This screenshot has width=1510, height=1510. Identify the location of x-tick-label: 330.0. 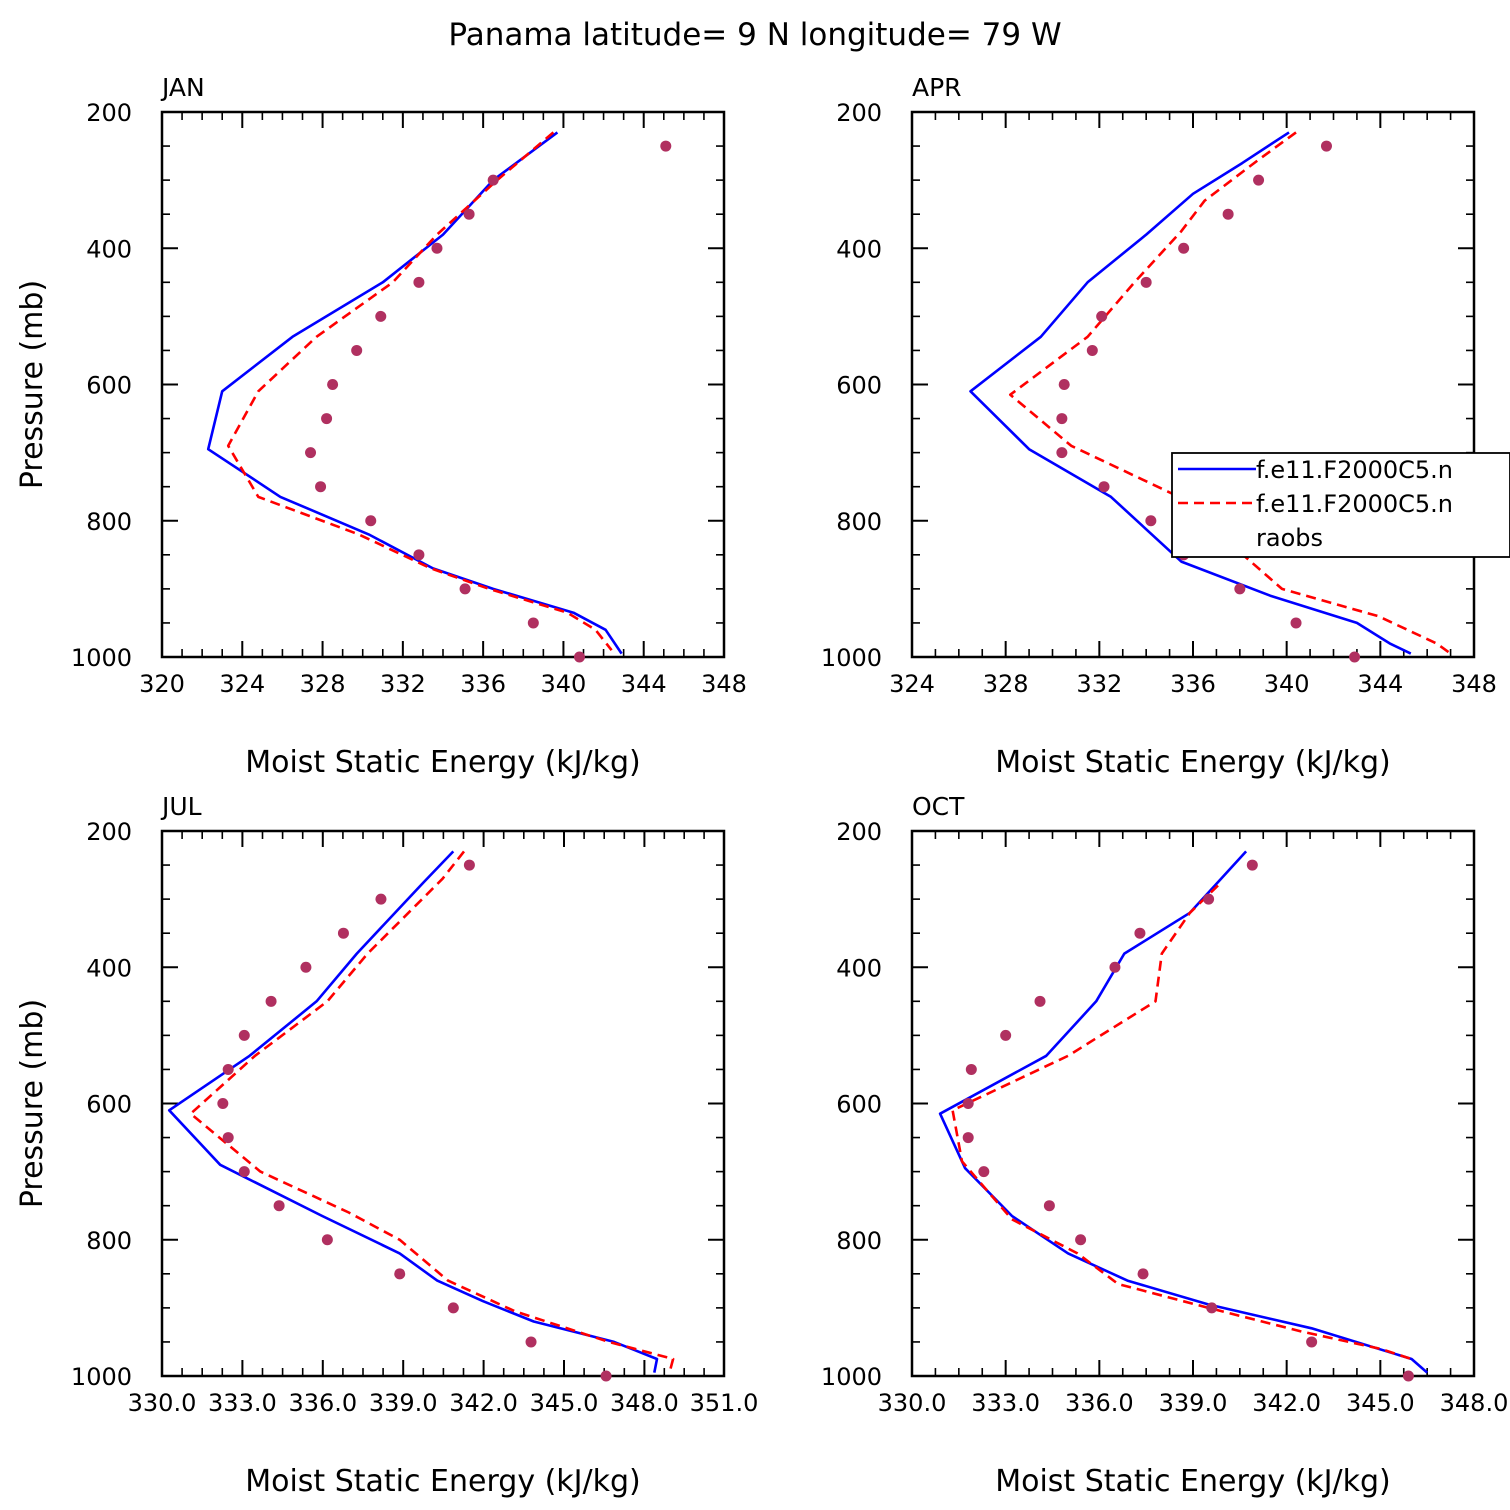
(162, 1403).